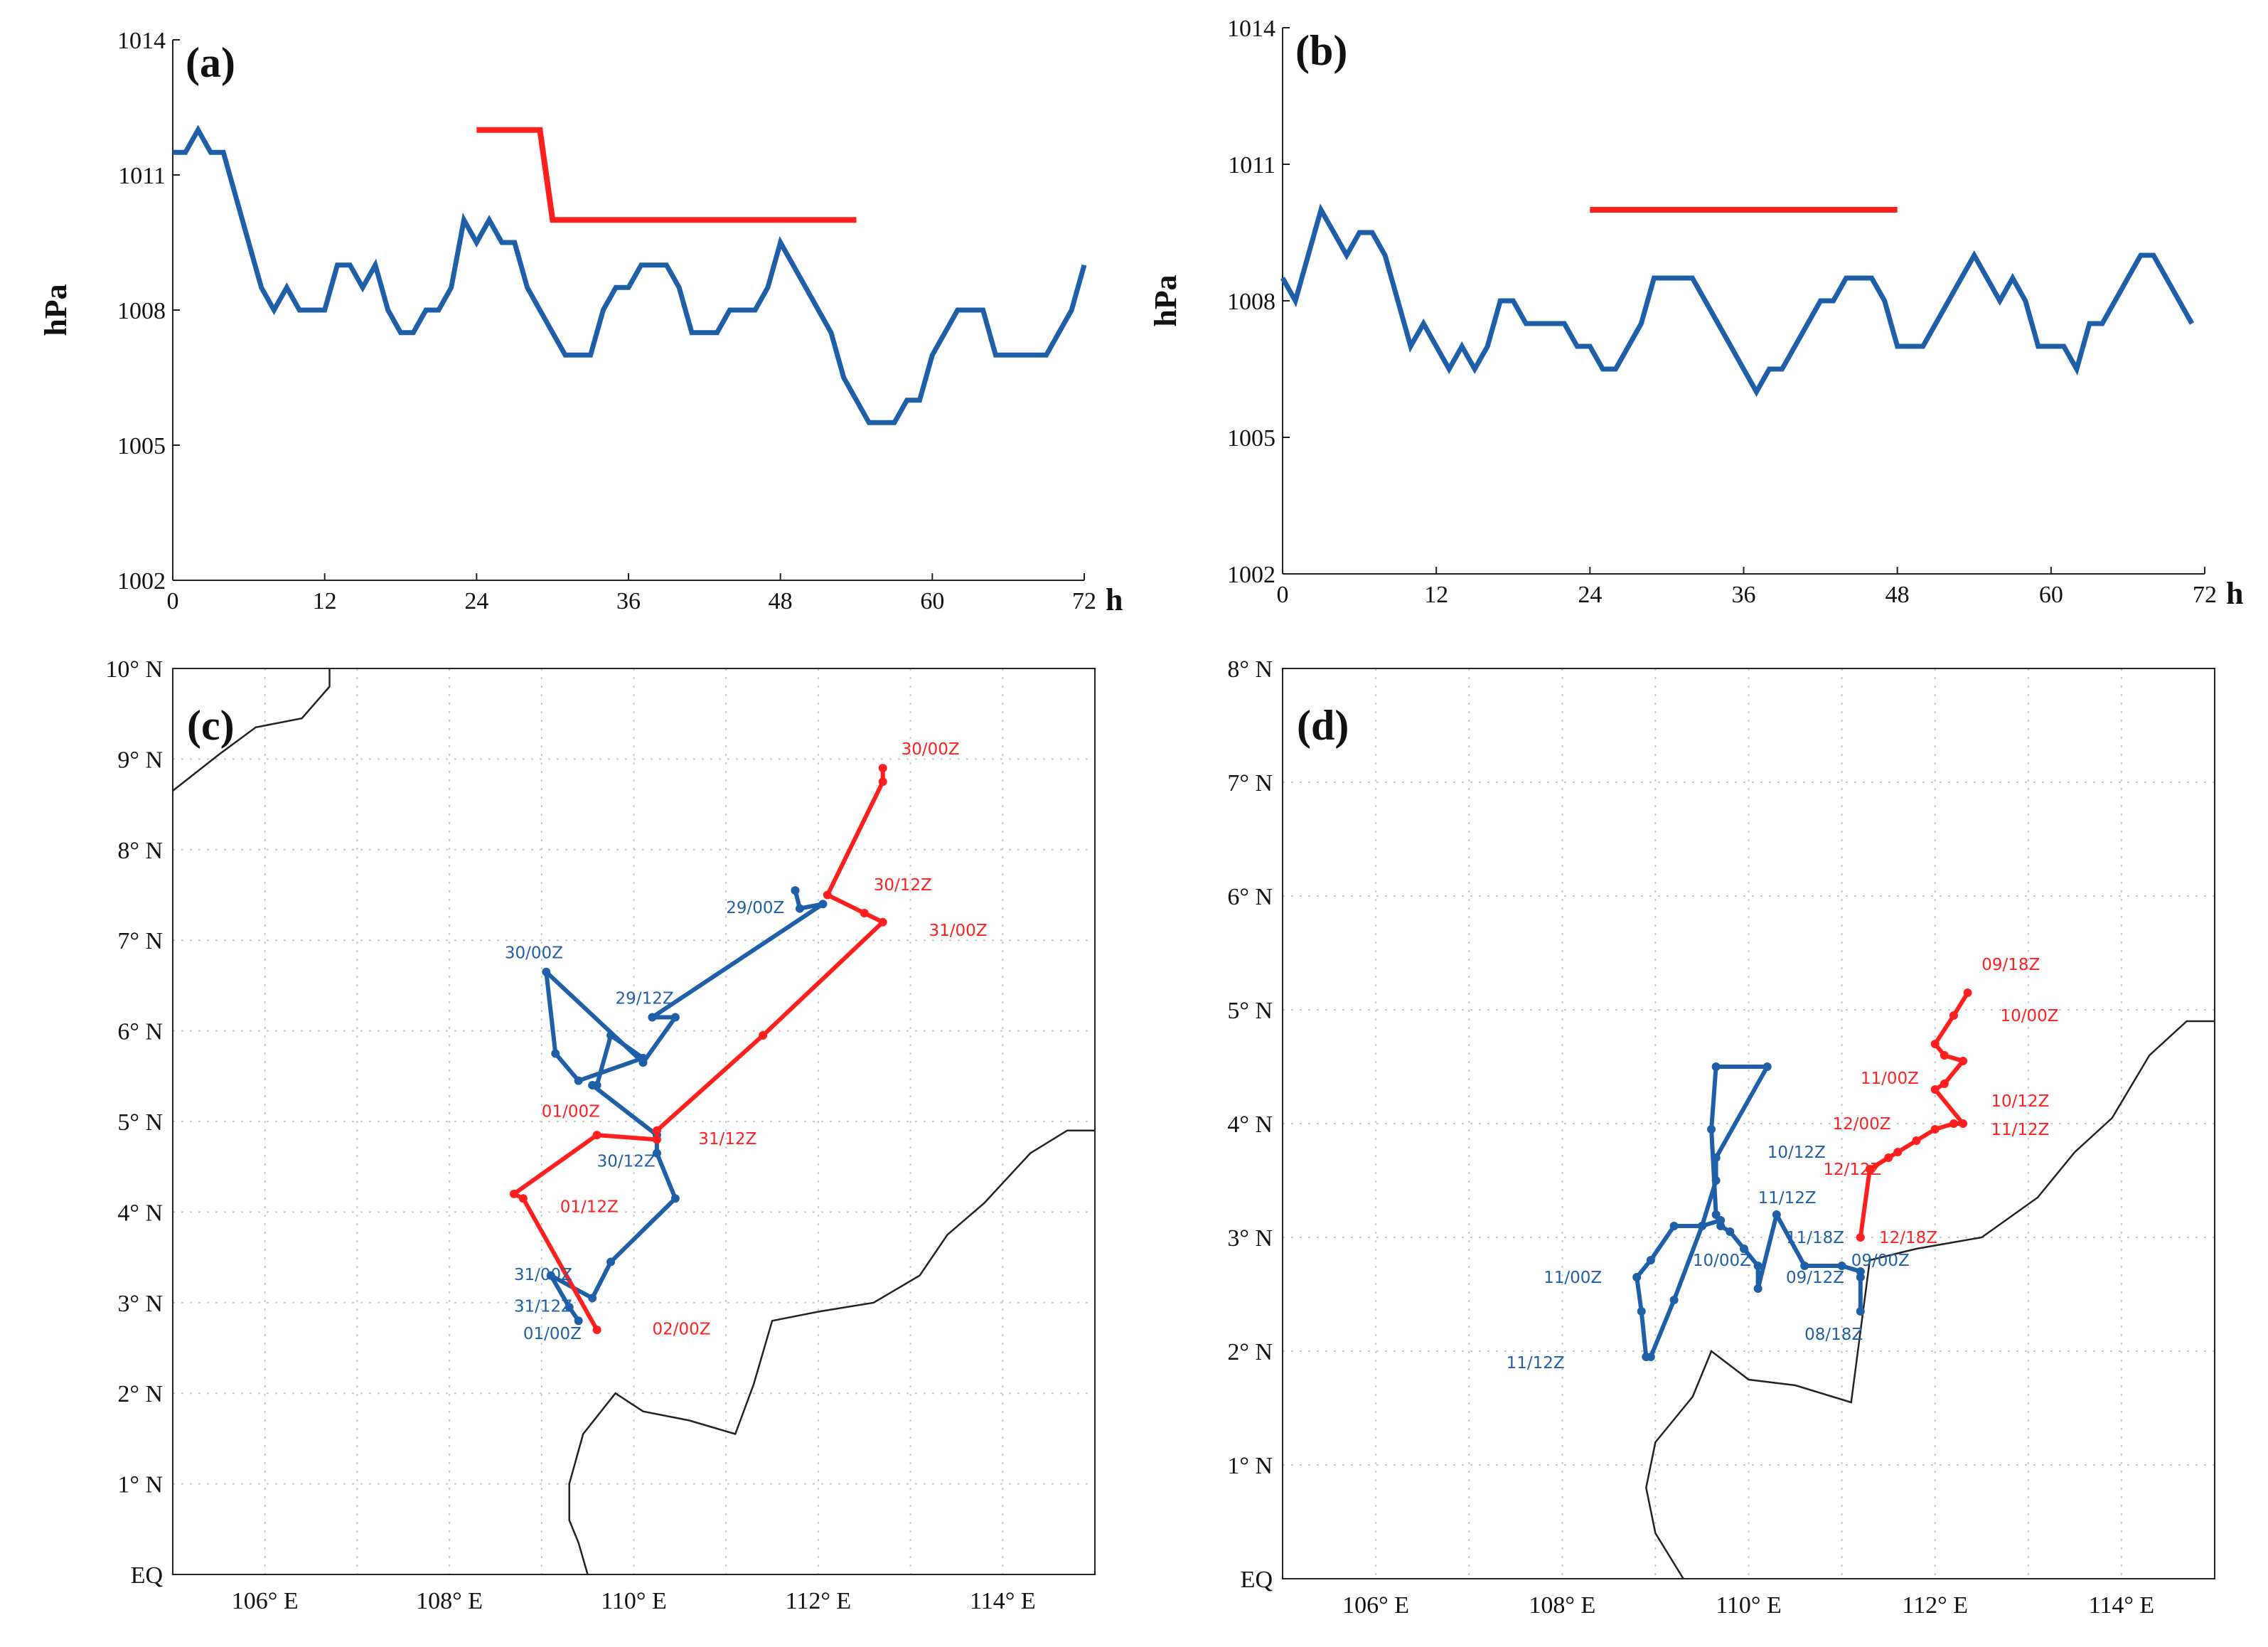 This screenshot has height=1647, width=2268. I want to click on y-tick-label: 1011, so click(1251, 165).